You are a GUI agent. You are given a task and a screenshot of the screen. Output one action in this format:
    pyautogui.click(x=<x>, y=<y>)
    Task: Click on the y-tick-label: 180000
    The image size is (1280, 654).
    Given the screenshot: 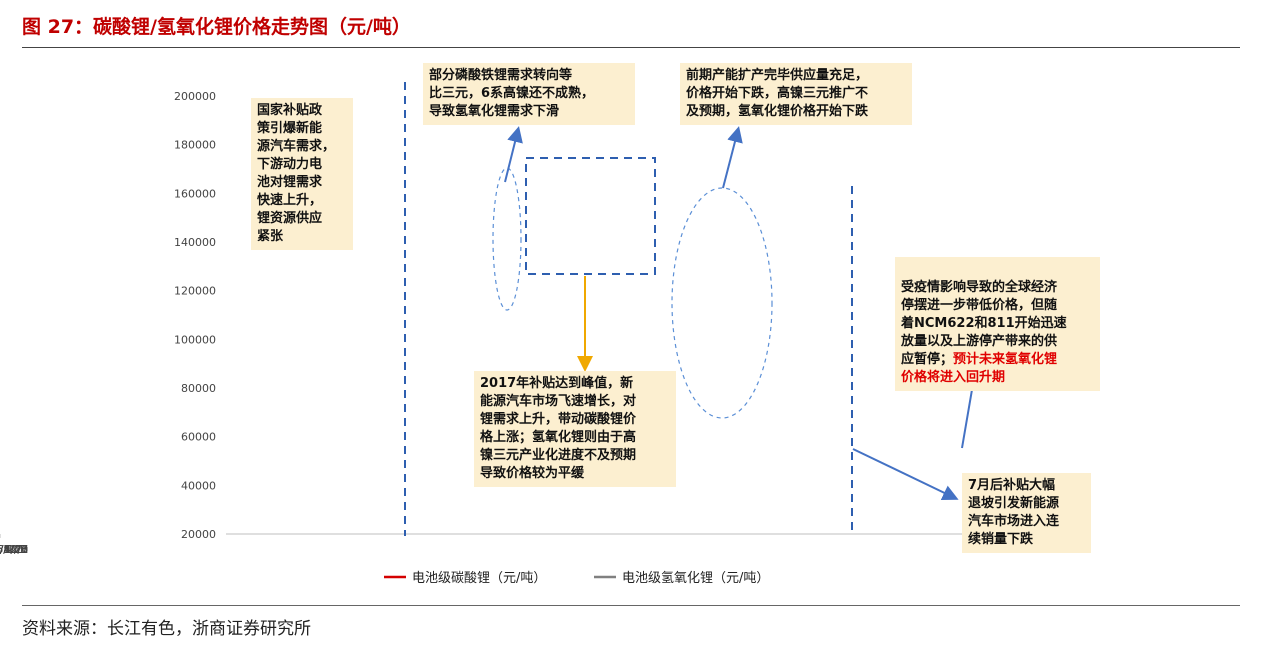 What is the action you would take?
    pyautogui.click(x=195, y=145)
    